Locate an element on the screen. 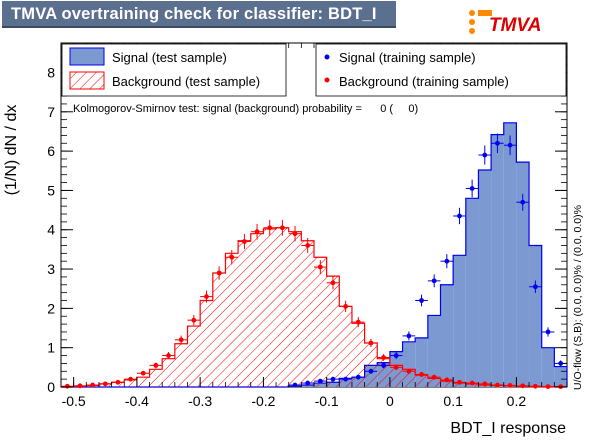  y-tick-label: 0 is located at coordinates (51, 387).